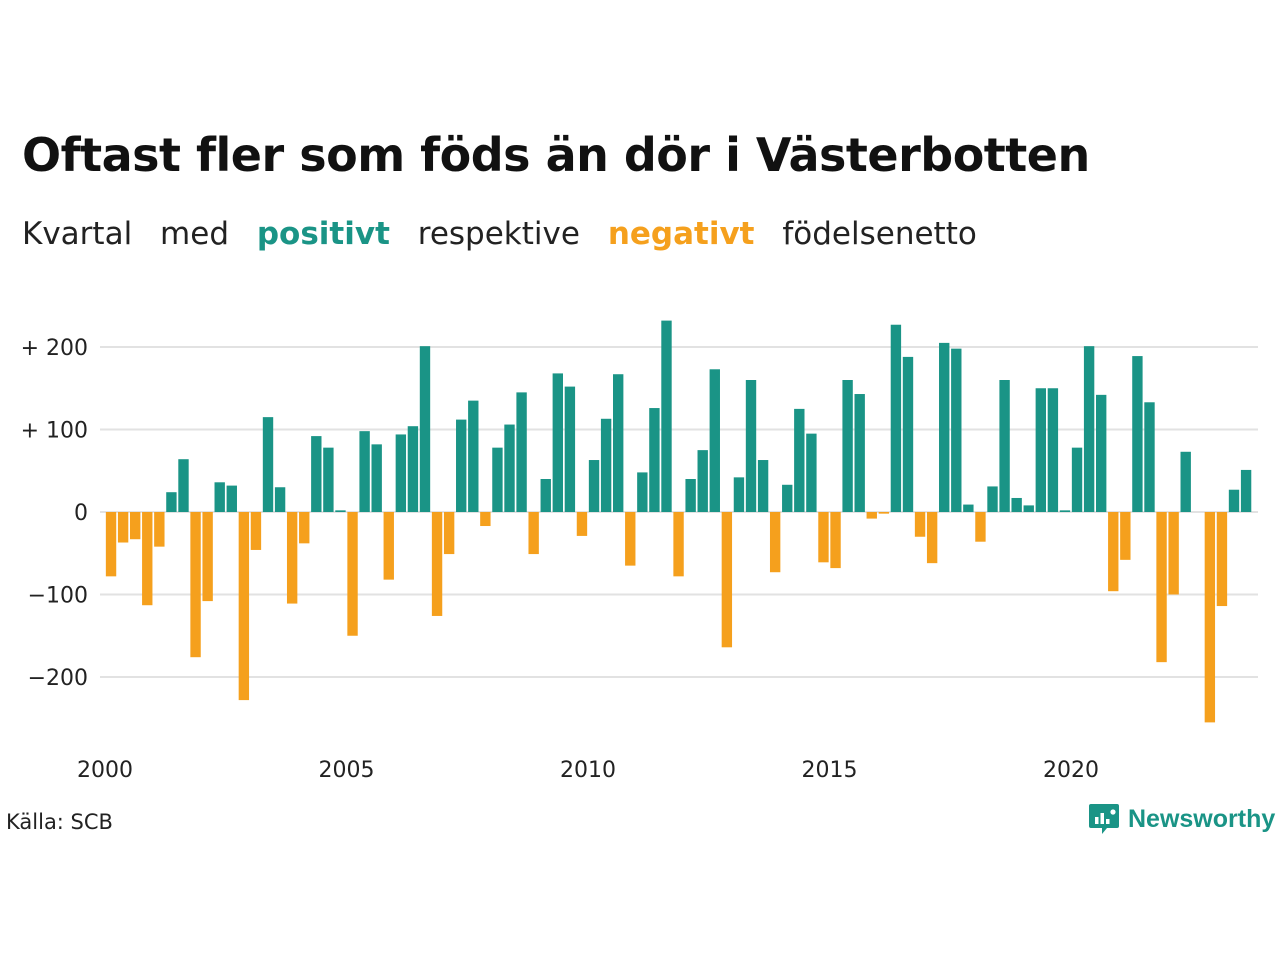  What do you see at coordinates (347, 770) in the screenshot?
I see `x-tick-label: 2005` at bounding box center [347, 770].